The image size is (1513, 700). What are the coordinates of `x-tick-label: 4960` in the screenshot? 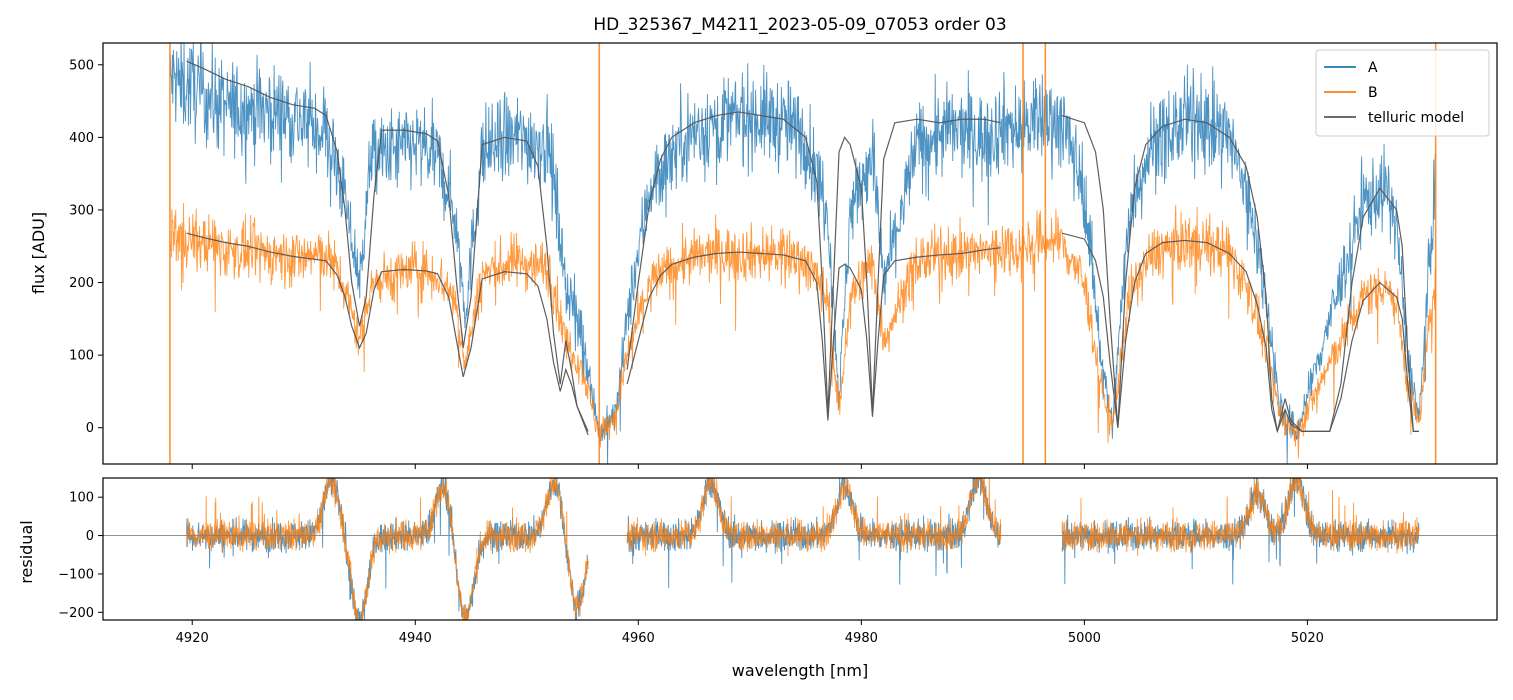 It's located at (638, 638).